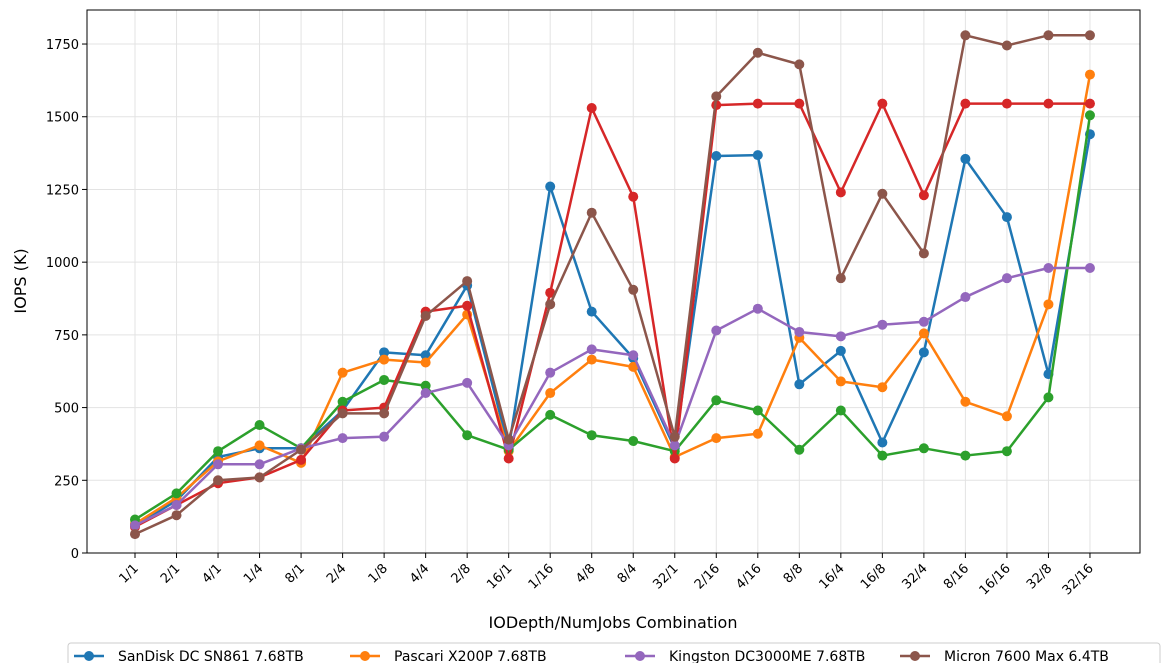 This screenshot has width=1170, height=663. Describe the element at coordinates (62, 263) in the screenshot. I see `y-tick-label: 1000` at that location.